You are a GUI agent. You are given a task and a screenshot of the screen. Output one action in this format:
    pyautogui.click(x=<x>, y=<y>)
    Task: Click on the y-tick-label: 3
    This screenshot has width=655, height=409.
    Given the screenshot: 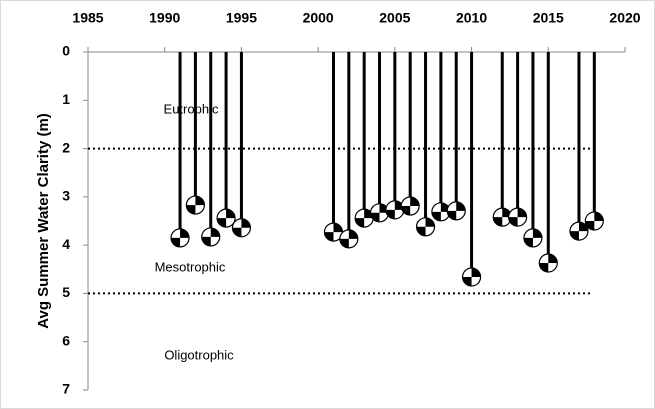 What is the action you would take?
    pyautogui.click(x=66, y=196)
    